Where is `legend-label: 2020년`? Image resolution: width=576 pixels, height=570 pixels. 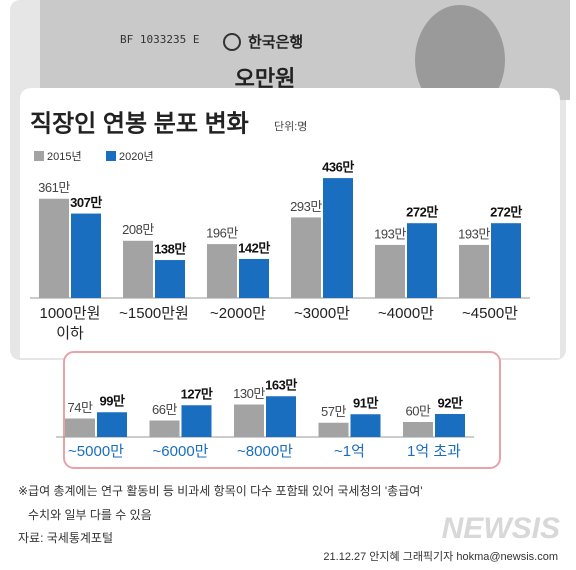
legend-label: 2020년 is located at coordinates (136, 156).